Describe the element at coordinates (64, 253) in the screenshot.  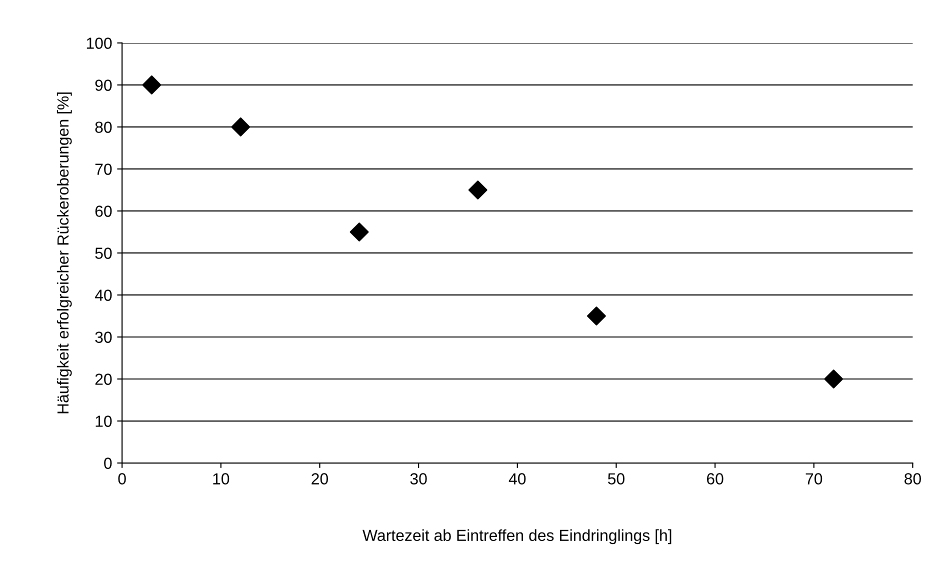
I see `y-axis-title: Häufigkeit erfolgreicher Rückeroberungen [%]` at that location.